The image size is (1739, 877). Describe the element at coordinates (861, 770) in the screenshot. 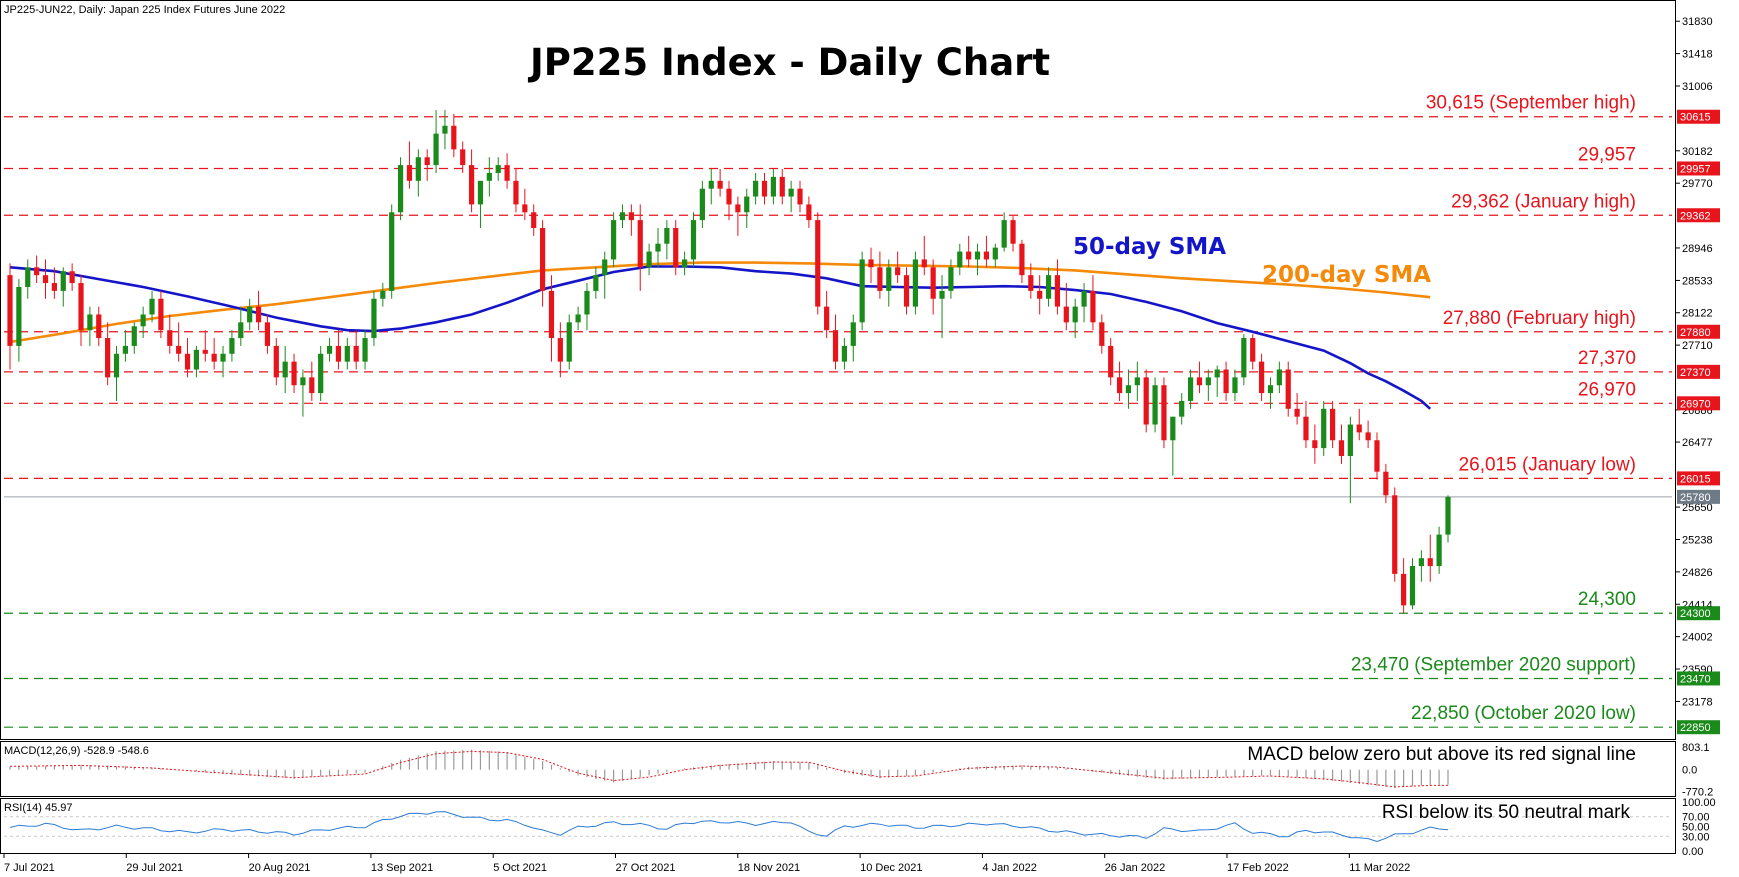

I see `macd-indicator: 803.1 0.0 -770.2` at that location.